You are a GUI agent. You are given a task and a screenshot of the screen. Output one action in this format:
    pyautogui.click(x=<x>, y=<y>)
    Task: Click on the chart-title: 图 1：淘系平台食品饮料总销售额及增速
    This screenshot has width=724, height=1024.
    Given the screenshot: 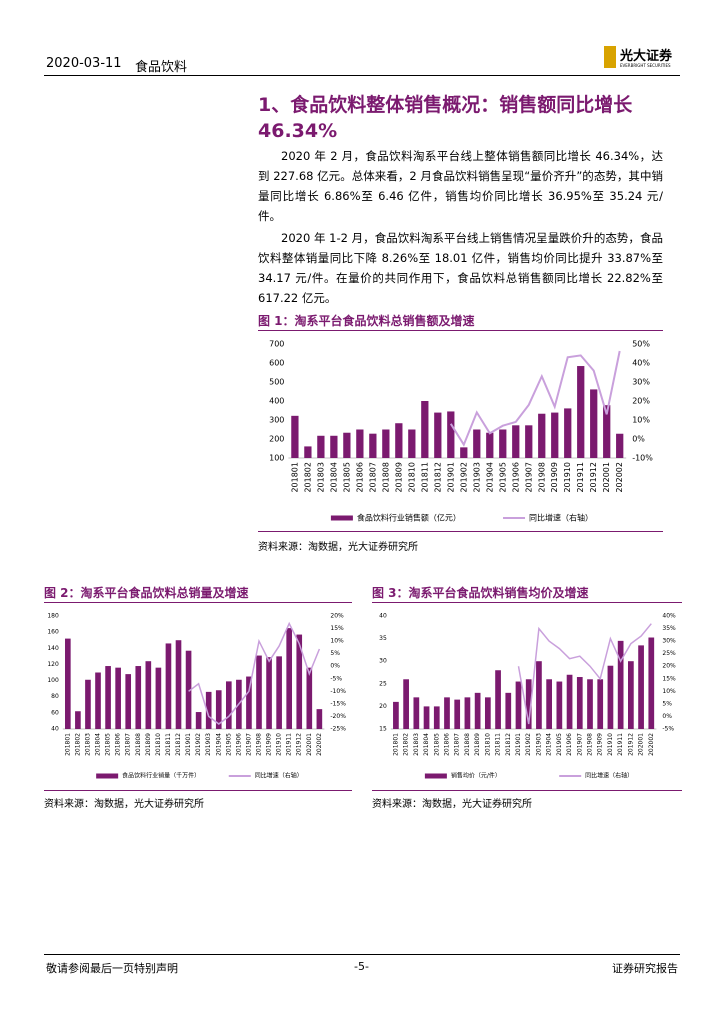 What is the action you would take?
    pyautogui.click(x=366, y=321)
    